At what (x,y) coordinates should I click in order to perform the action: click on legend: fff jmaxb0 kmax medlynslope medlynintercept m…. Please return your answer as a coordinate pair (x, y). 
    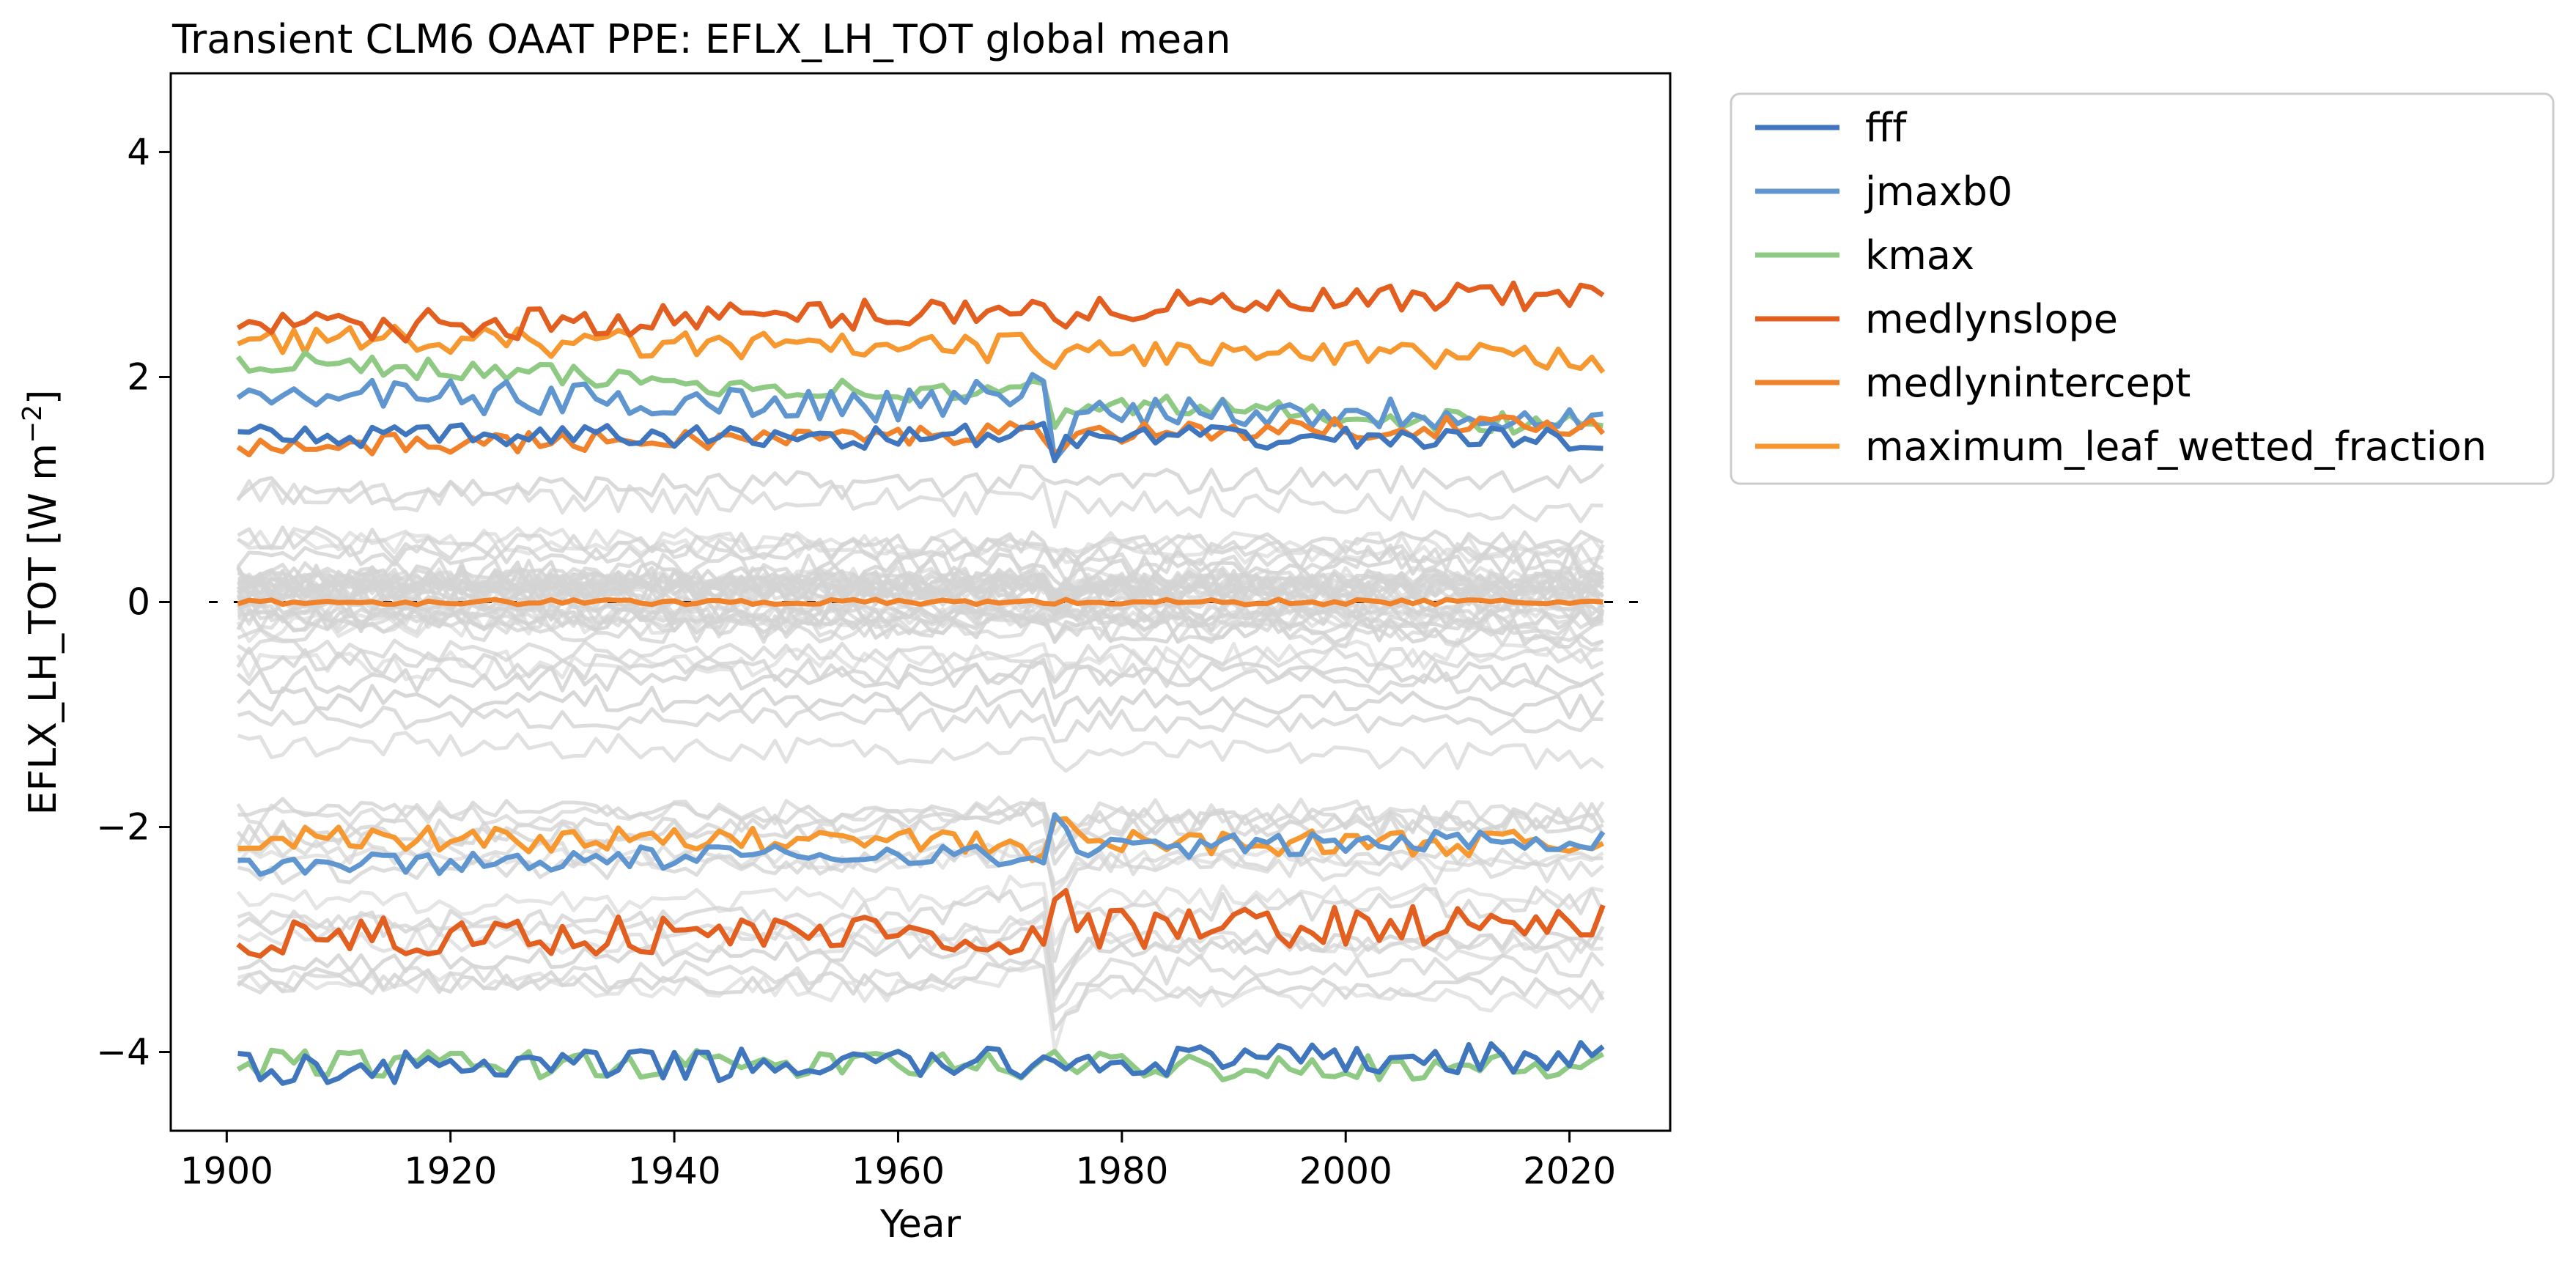
    Looking at the image, I should click on (2142, 288).